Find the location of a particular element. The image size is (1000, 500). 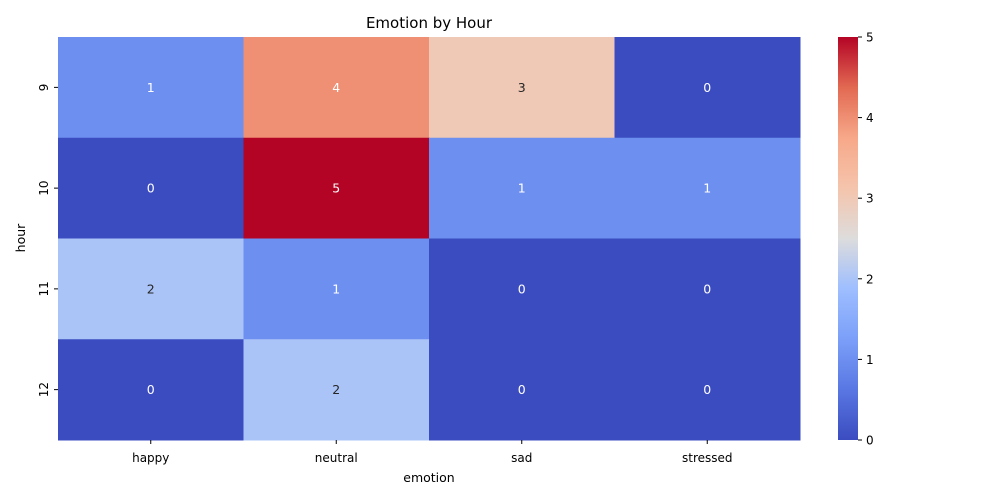

cell-value-label: 3 is located at coordinates (522, 87).